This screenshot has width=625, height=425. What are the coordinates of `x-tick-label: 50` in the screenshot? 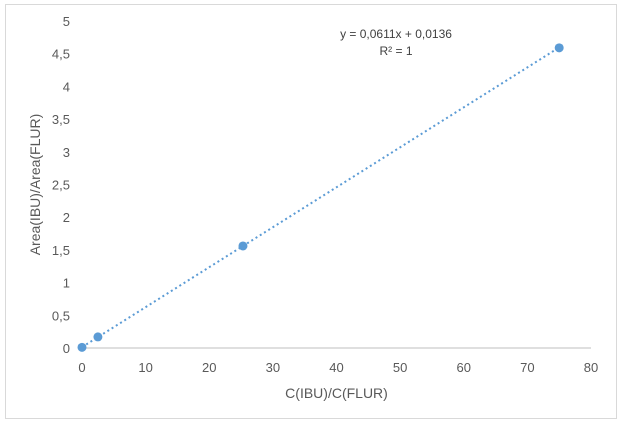 It's located at (400, 367).